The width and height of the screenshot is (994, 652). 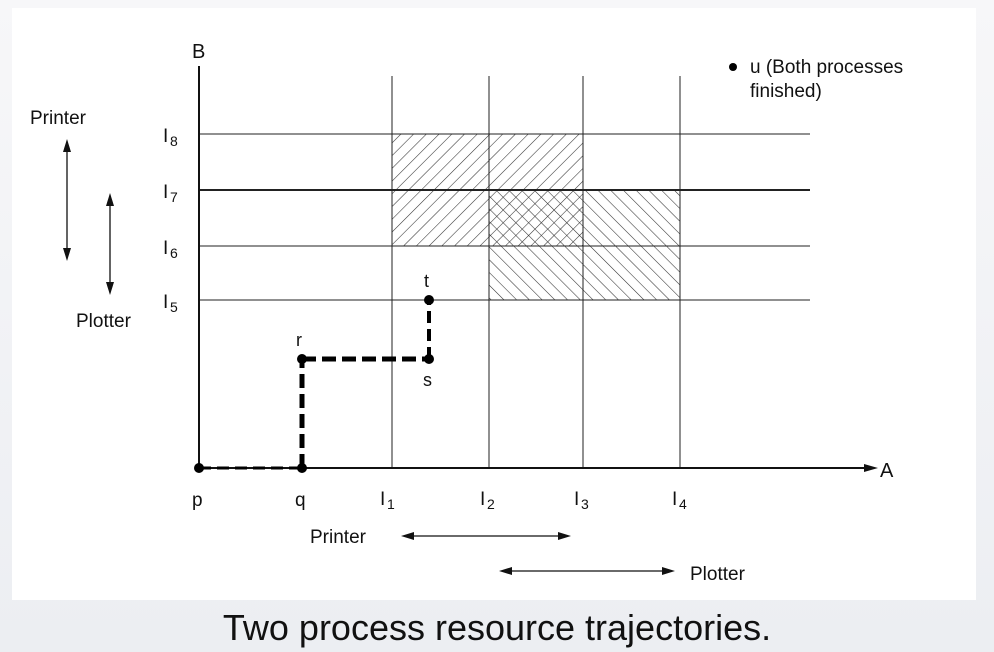 What do you see at coordinates (338, 537) in the screenshot?
I see `bottom-printer-label: Printer` at bounding box center [338, 537].